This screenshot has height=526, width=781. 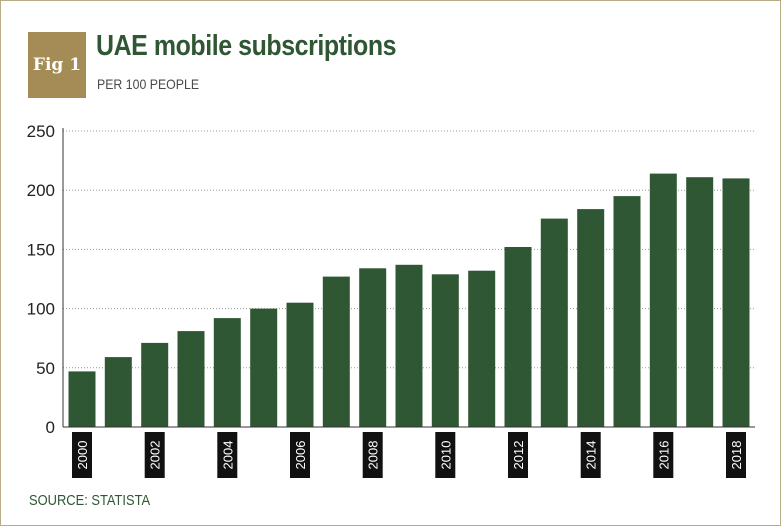 I want to click on bar-2008, so click(x=373, y=347).